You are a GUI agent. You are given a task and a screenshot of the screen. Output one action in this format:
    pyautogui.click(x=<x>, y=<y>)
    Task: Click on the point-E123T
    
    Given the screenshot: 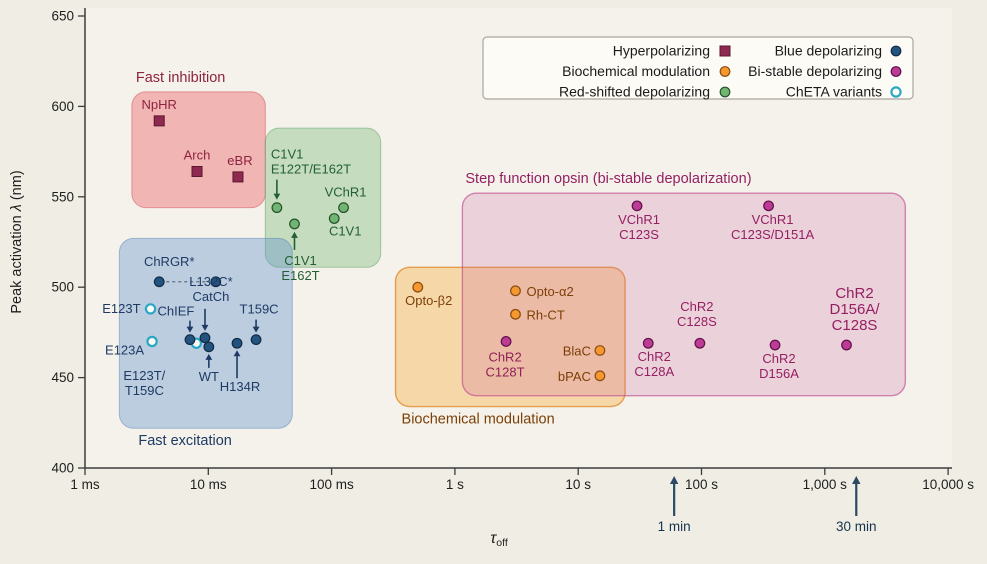 What is the action you would take?
    pyautogui.click(x=150, y=309)
    